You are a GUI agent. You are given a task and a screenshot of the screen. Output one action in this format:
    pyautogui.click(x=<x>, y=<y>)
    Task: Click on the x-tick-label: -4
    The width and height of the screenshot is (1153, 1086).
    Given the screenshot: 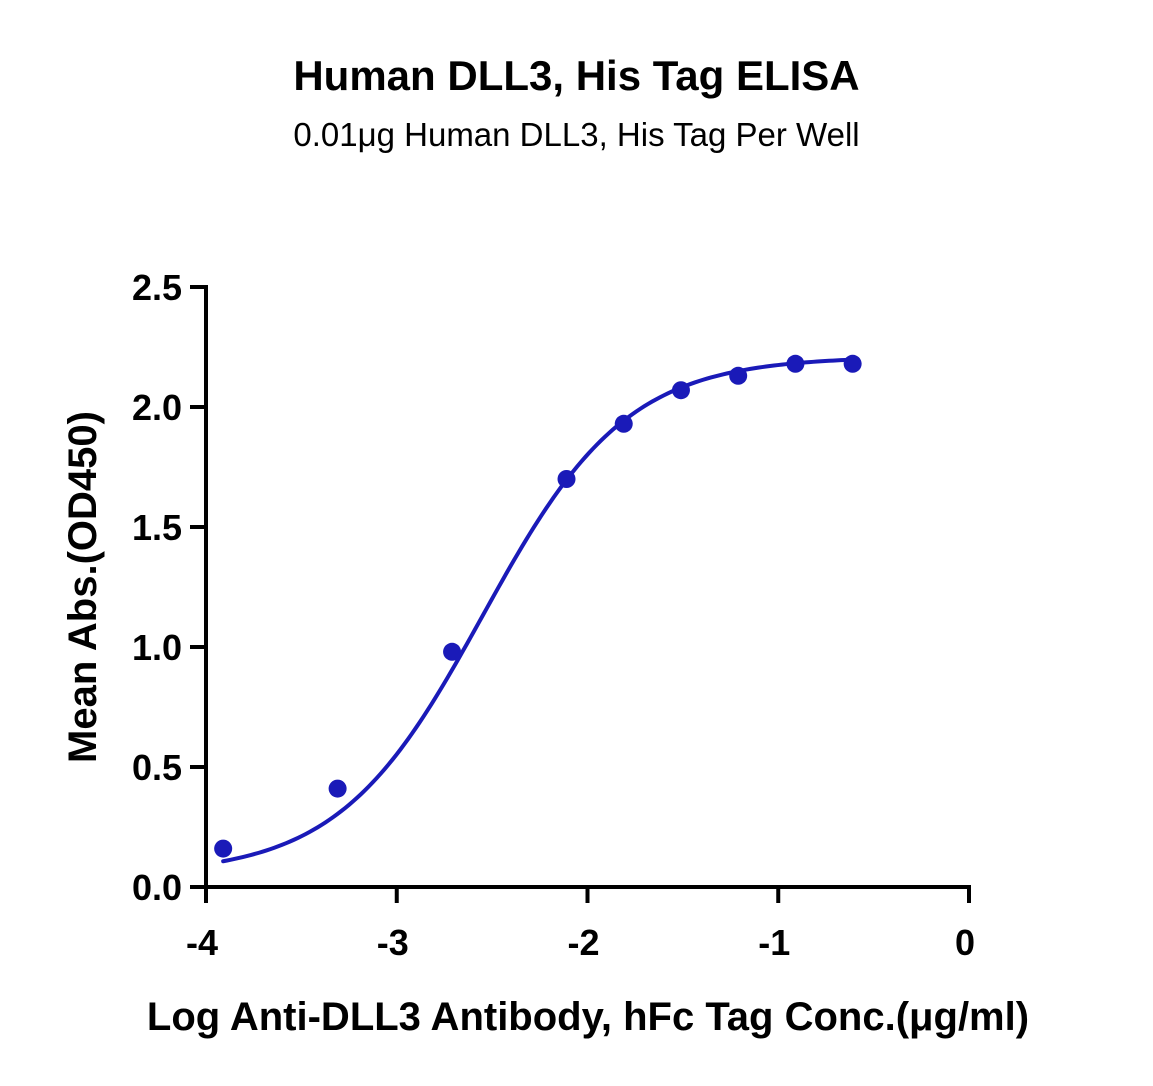 What is the action you would take?
    pyautogui.click(x=202, y=942)
    